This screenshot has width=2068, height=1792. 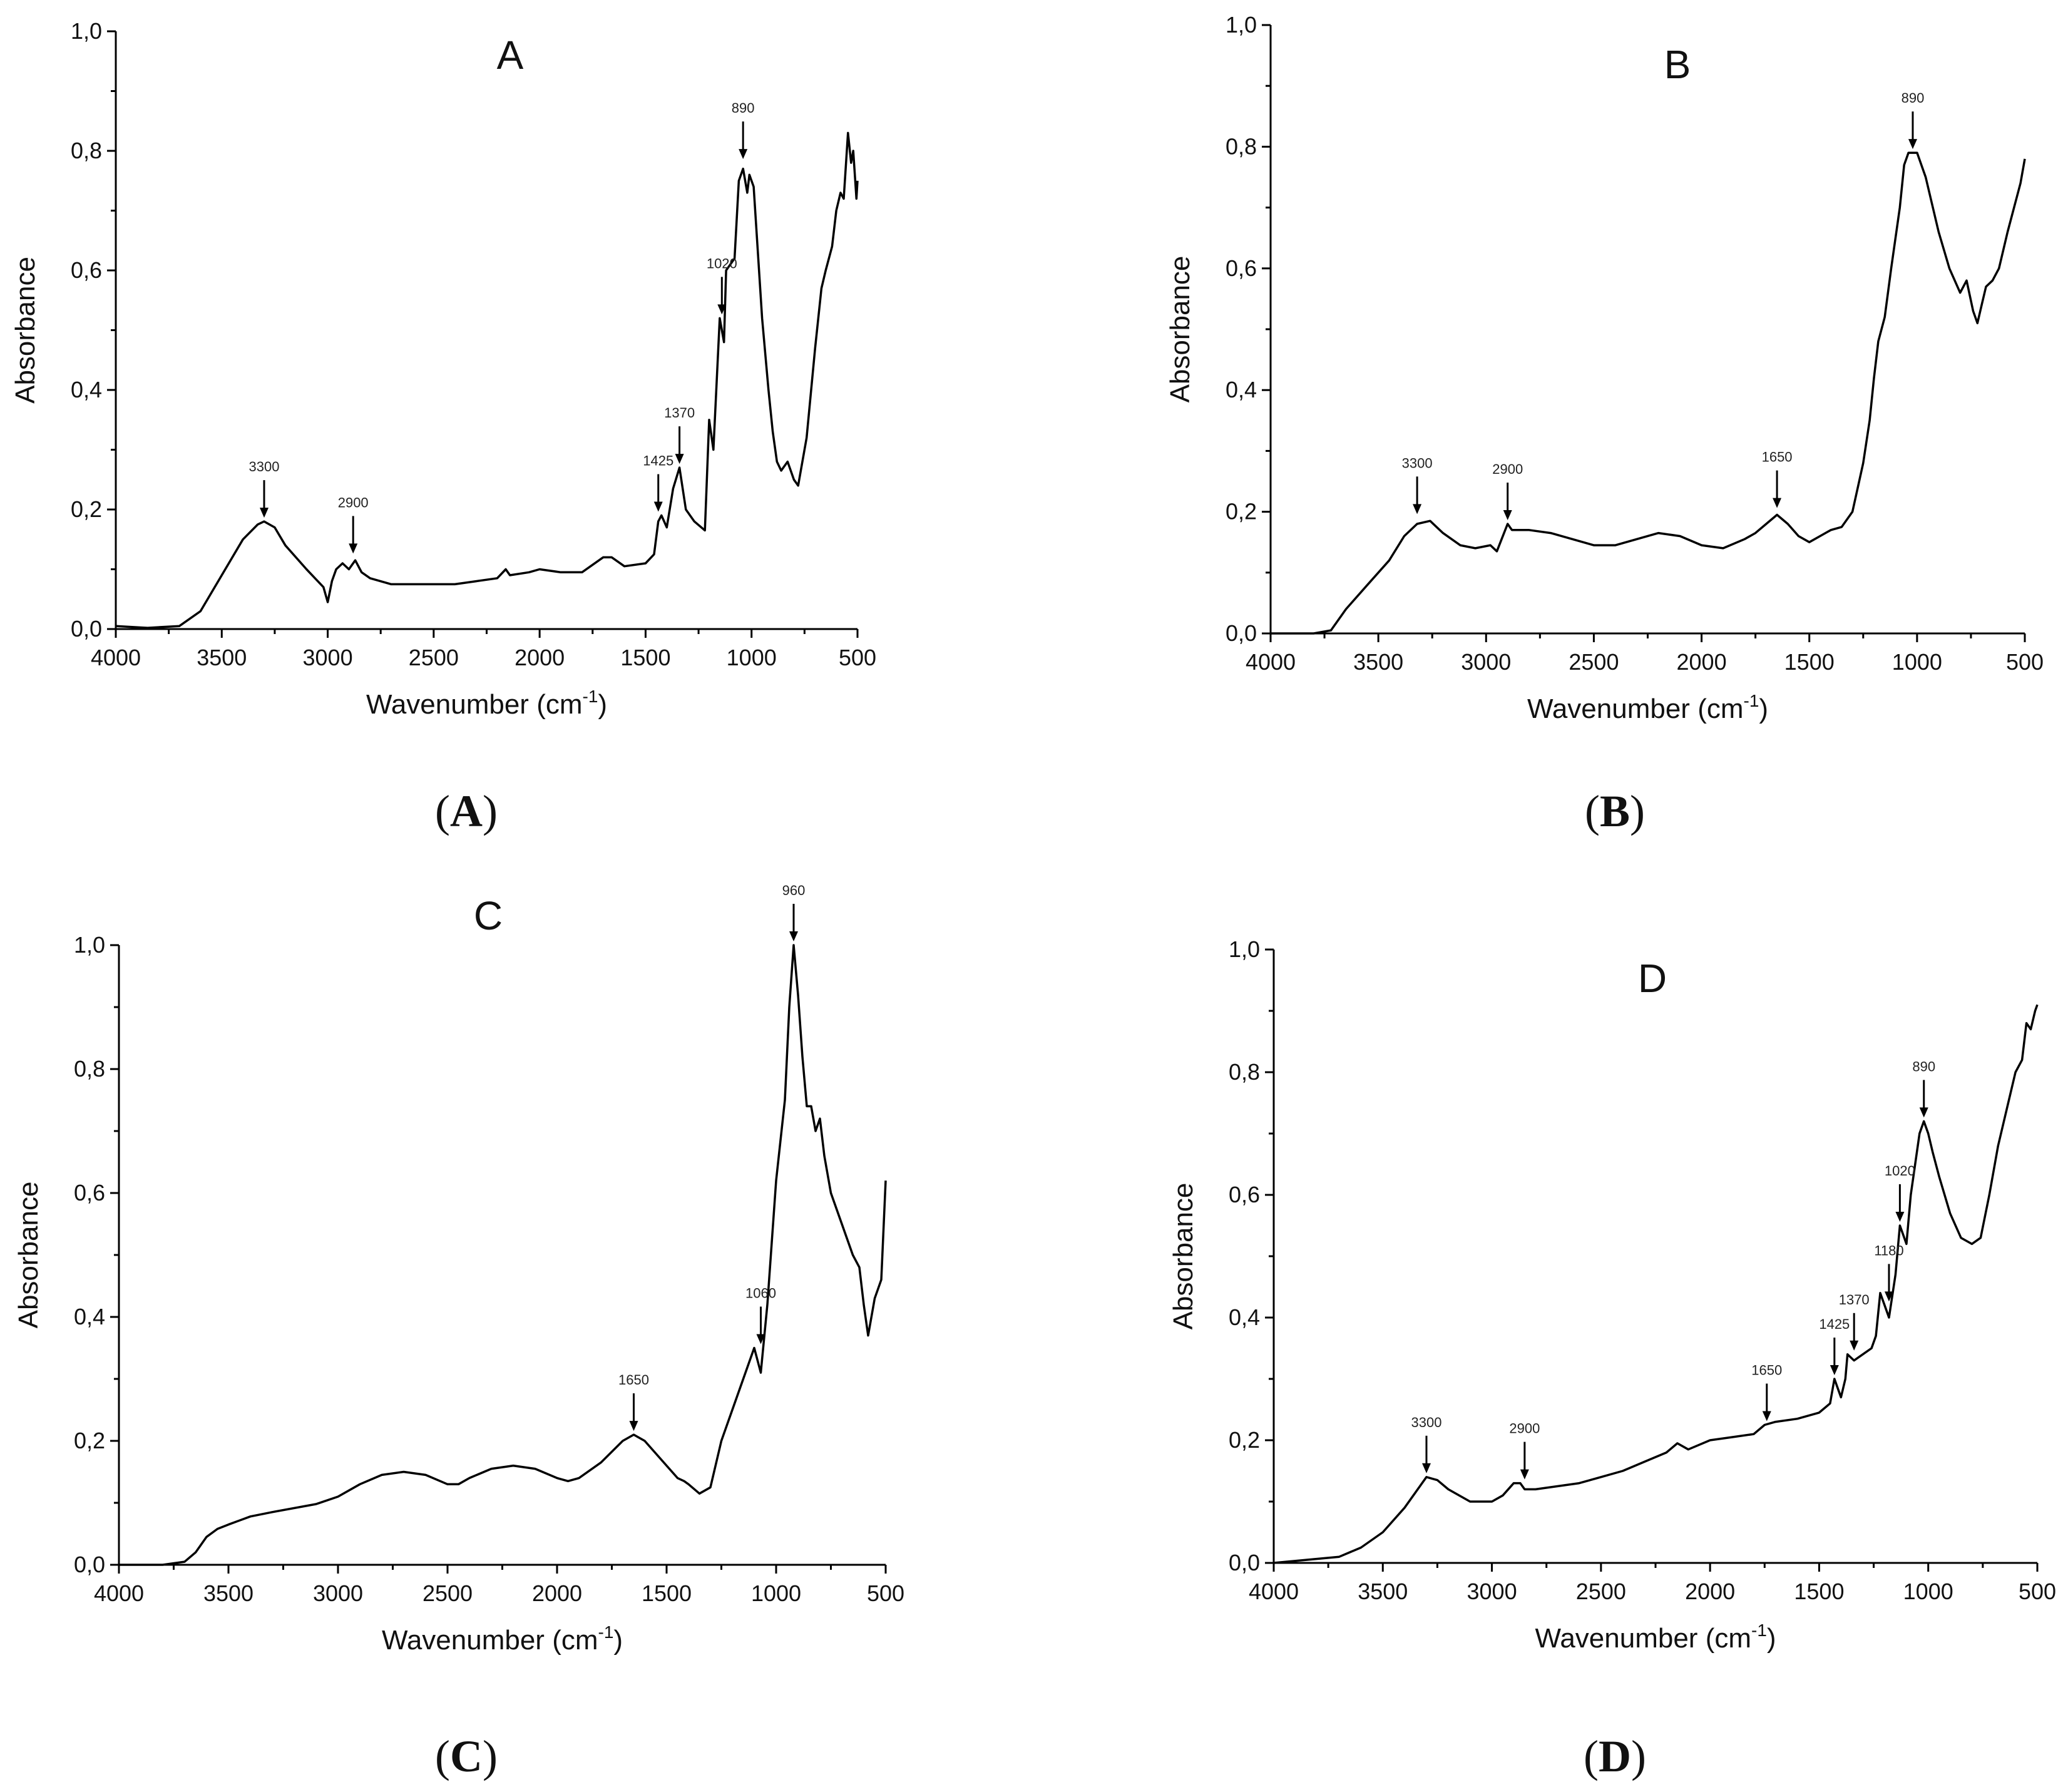 I want to click on panel-caption: (B), so click(x=1615, y=811).